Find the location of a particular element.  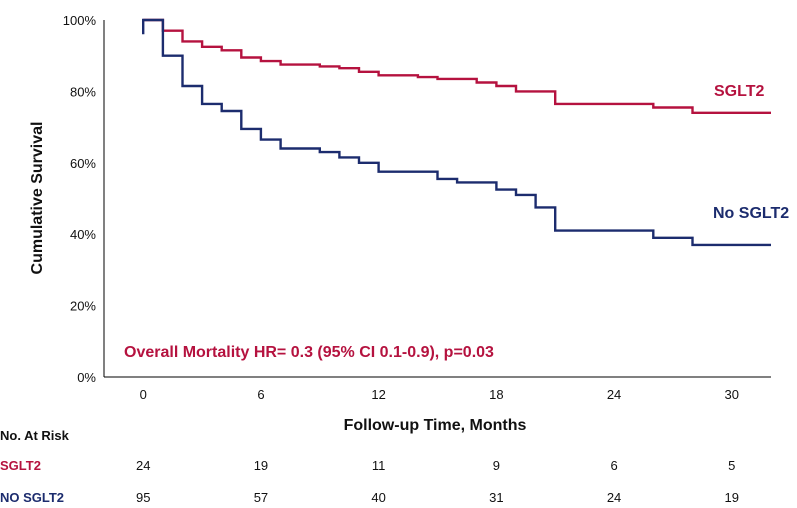

risk-count: 57 is located at coordinates (261, 497).